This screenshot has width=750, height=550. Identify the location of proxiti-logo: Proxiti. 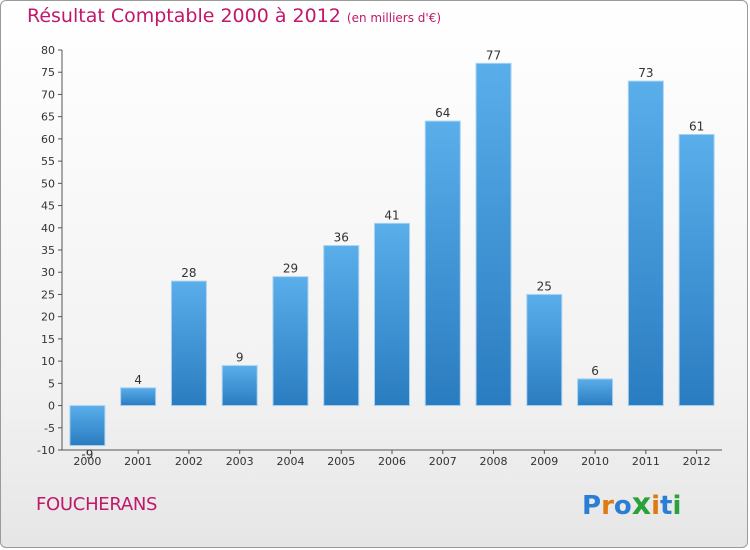
(631, 504).